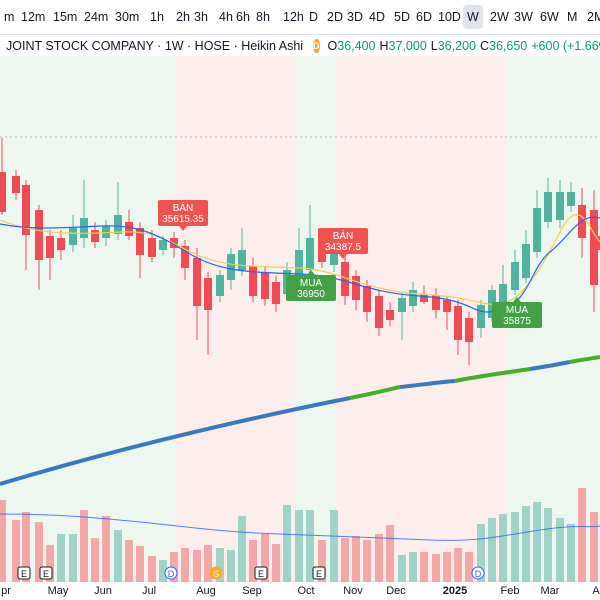 The width and height of the screenshot is (600, 600). What do you see at coordinates (300, 591) in the screenshot?
I see `time-axis: pr May Jun Jul Aug Sep Oct Nov Dec 2025 Feb Mar A` at bounding box center [300, 591].